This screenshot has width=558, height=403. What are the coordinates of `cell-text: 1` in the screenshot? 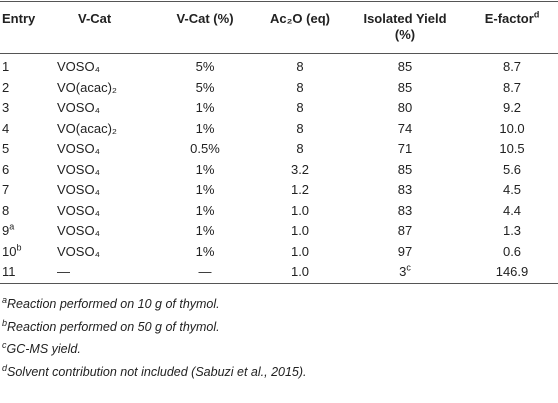 It's located at (6, 66).